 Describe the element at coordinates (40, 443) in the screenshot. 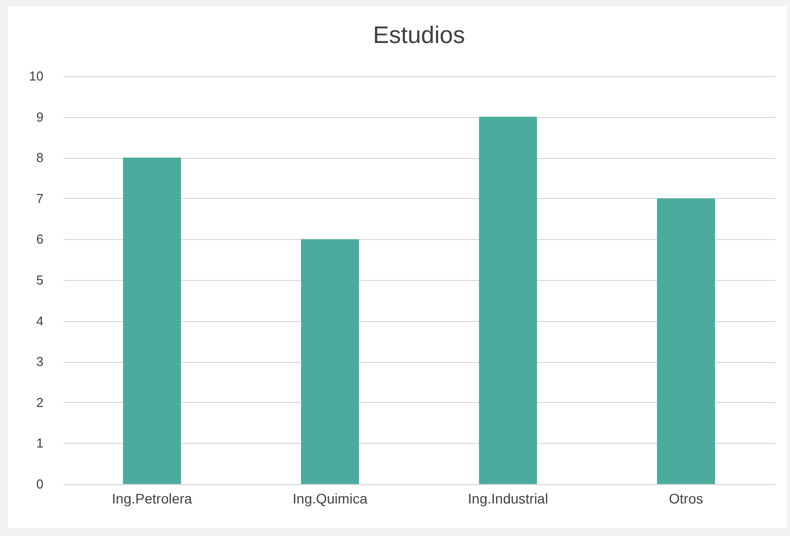

I see `y-tick-label: 1` at that location.